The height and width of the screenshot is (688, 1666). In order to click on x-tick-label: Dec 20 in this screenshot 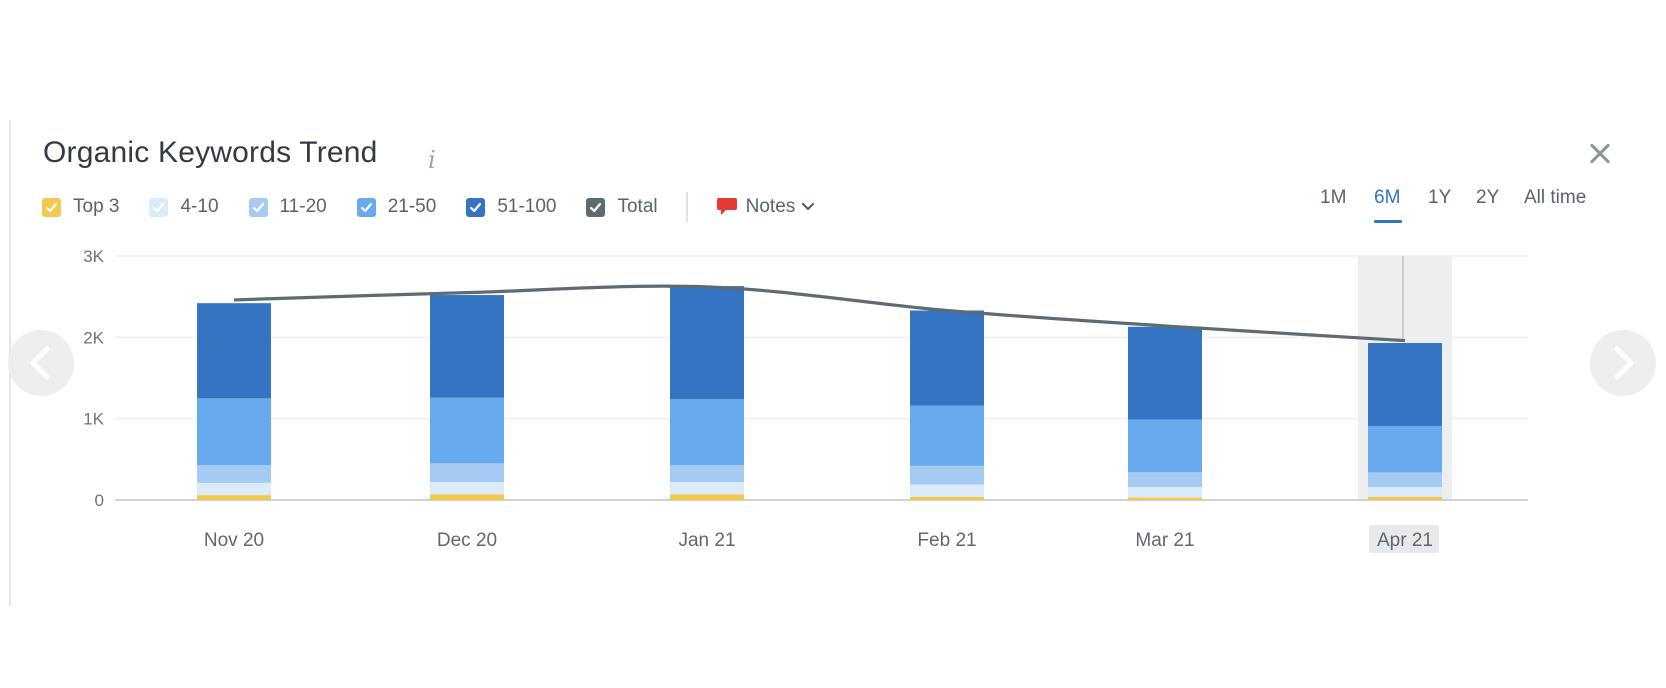, I will do `click(467, 540)`.